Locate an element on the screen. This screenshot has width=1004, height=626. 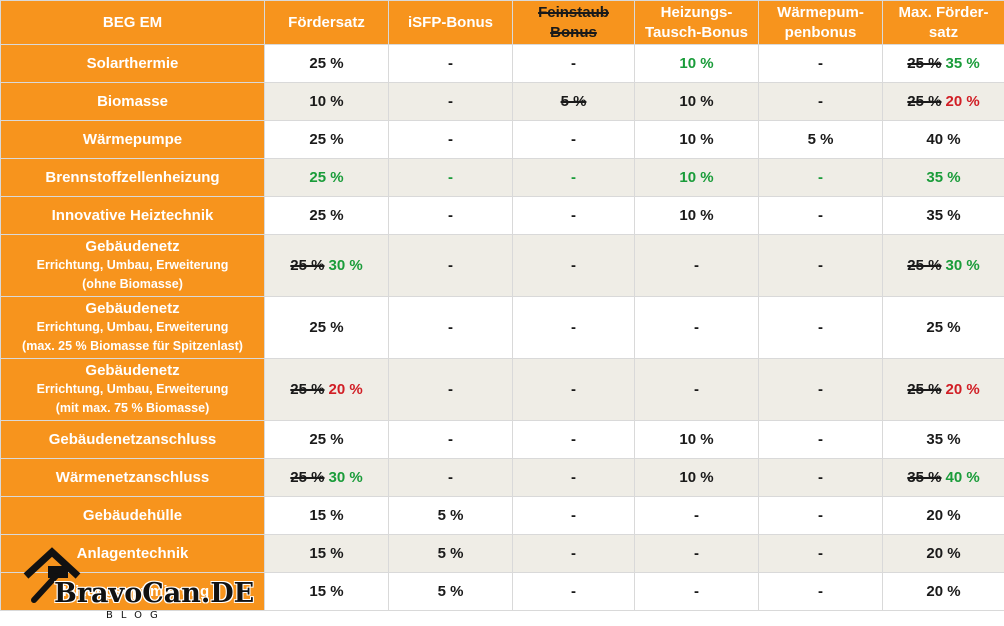
table-row: Wärmepumpe 25 % - - 10 % 5 % 40 % is located at coordinates (502, 139).